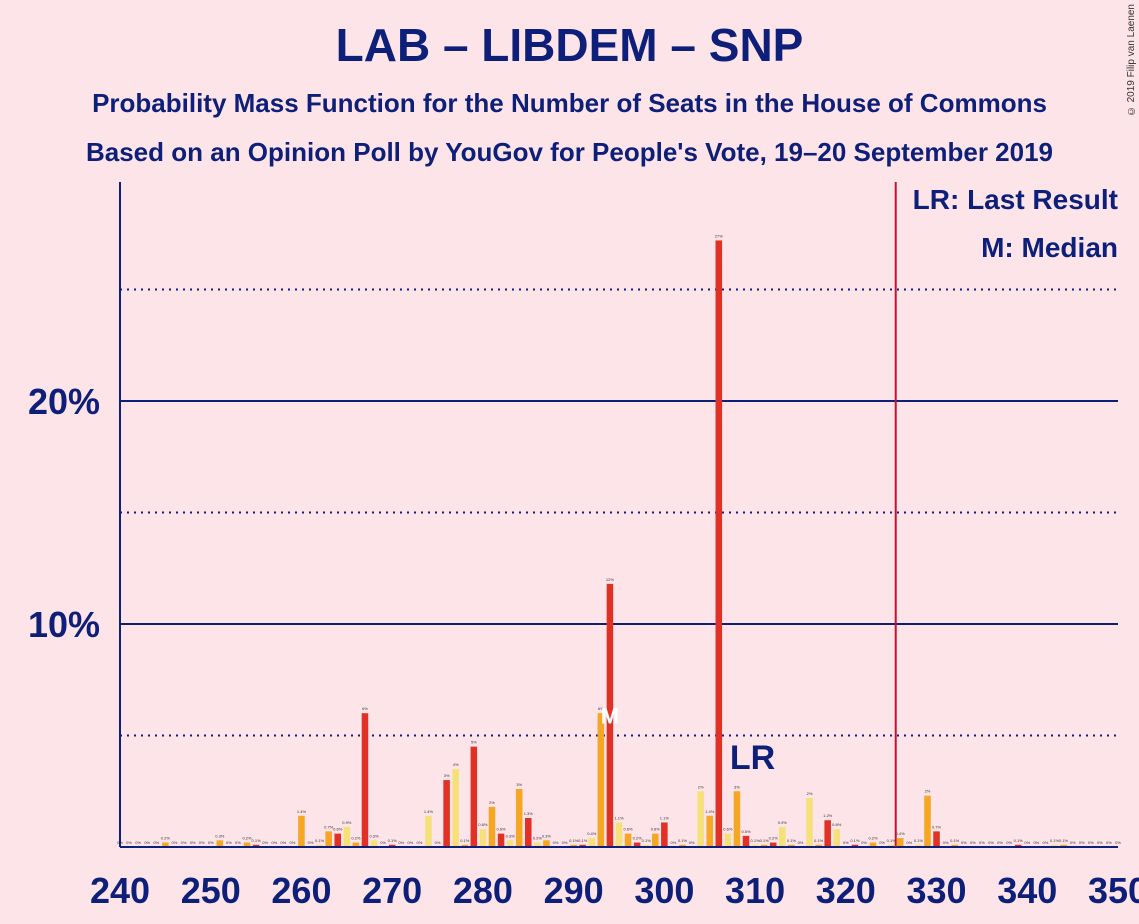 Image resolution: width=1139 pixels, height=924 pixels. What do you see at coordinates (701, 786) in the screenshot?
I see `bar-value-label: 2%` at bounding box center [701, 786].